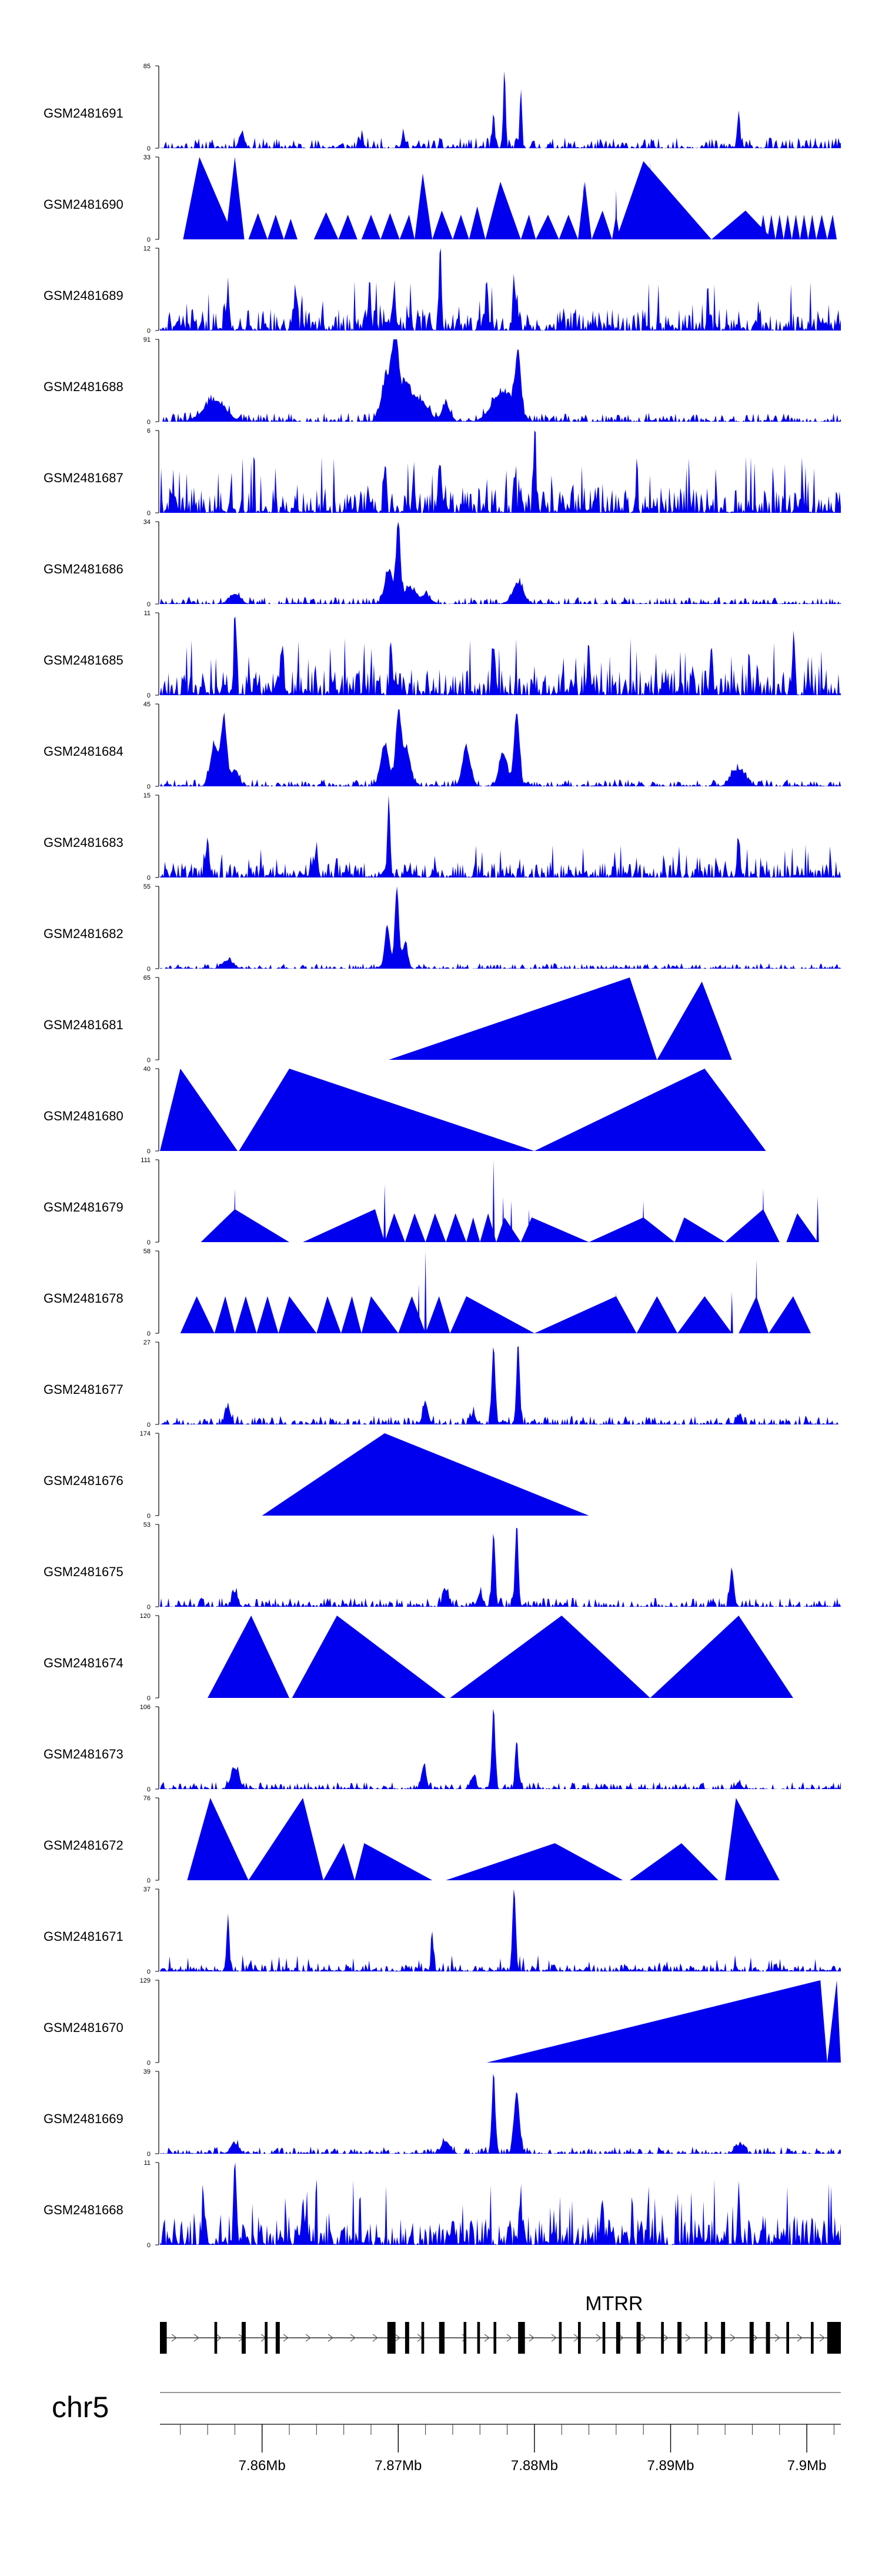 The width and height of the screenshot is (882, 2576). I want to click on track-GSM2481669: GSM2481669 39 0, so click(442, 2113).